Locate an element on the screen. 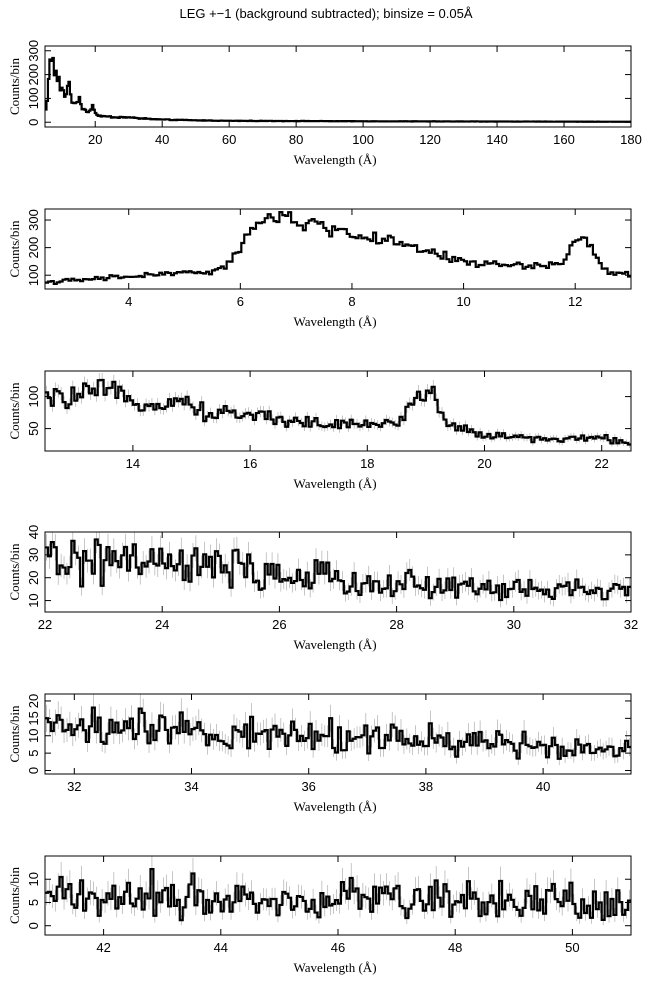 Image resolution: width=652 pixels, height=989 pixels. x-tick-label: 140 is located at coordinates (497, 139).